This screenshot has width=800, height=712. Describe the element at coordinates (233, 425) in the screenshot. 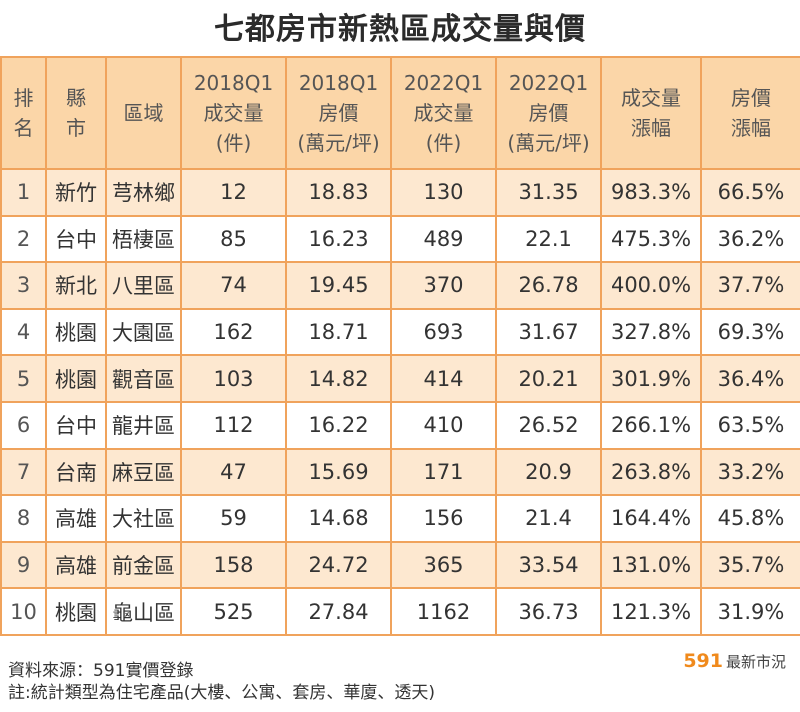

I see `cell-2018-volume: 112` at that location.